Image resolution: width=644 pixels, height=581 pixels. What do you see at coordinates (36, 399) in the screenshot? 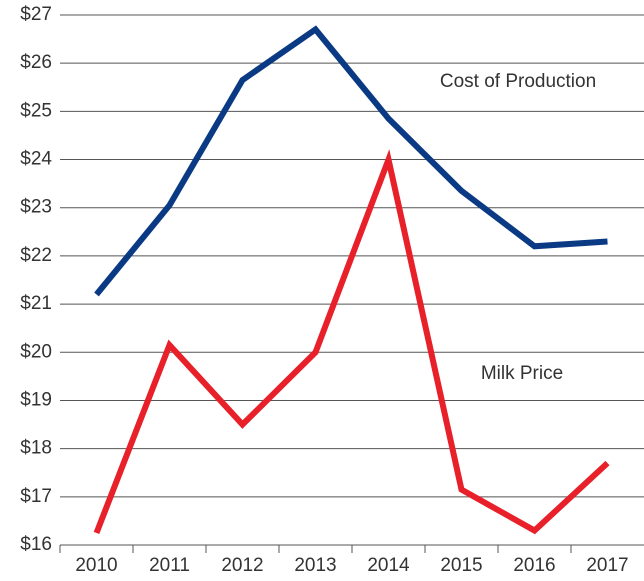
I see `y-tick-label: $19` at bounding box center [36, 399].